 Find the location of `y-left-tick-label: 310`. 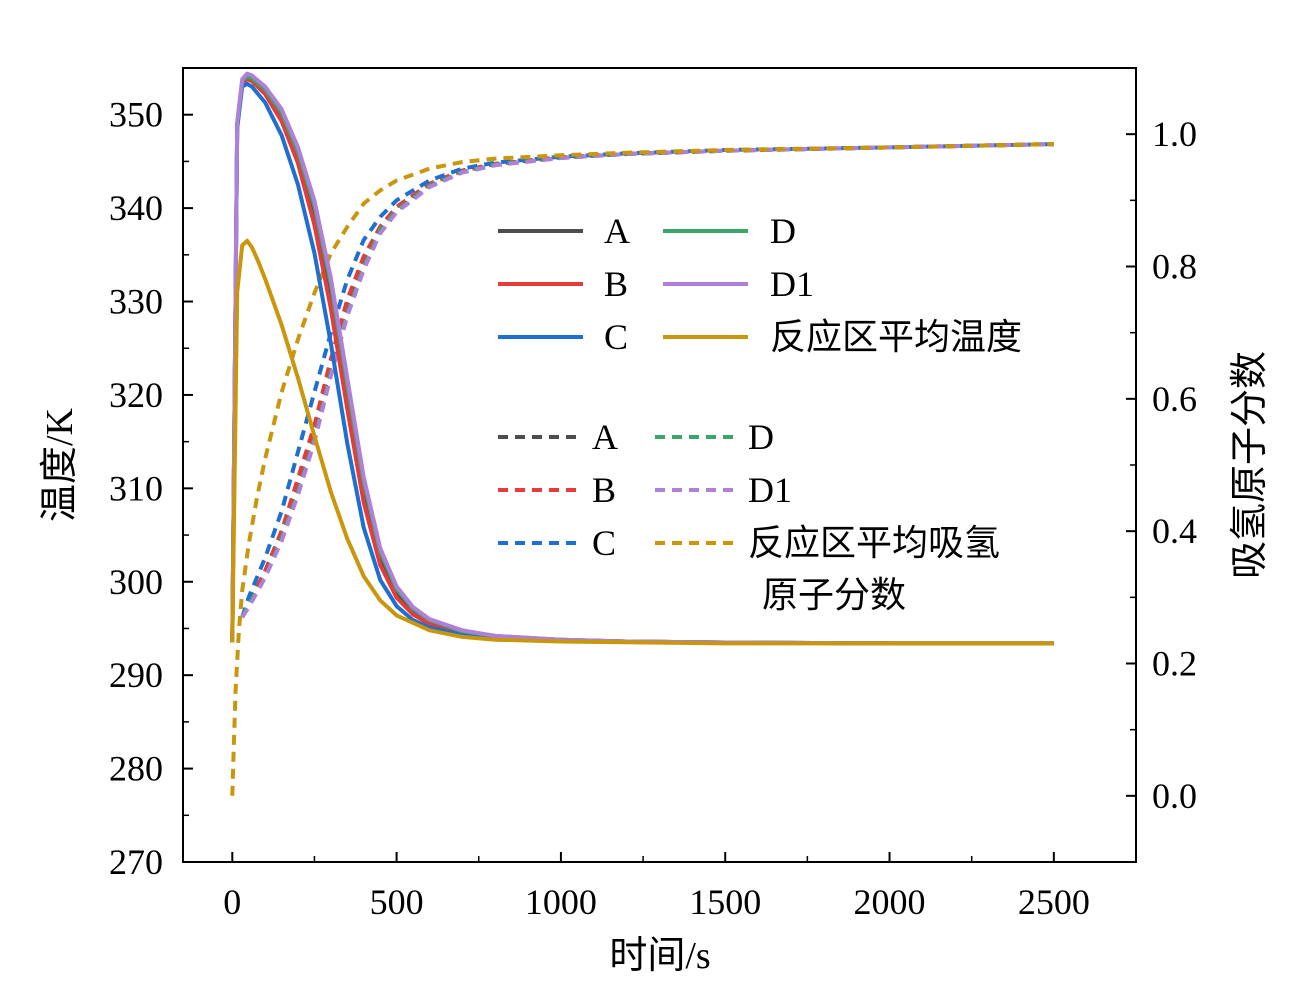

y-left-tick-label: 310 is located at coordinates (136, 488).